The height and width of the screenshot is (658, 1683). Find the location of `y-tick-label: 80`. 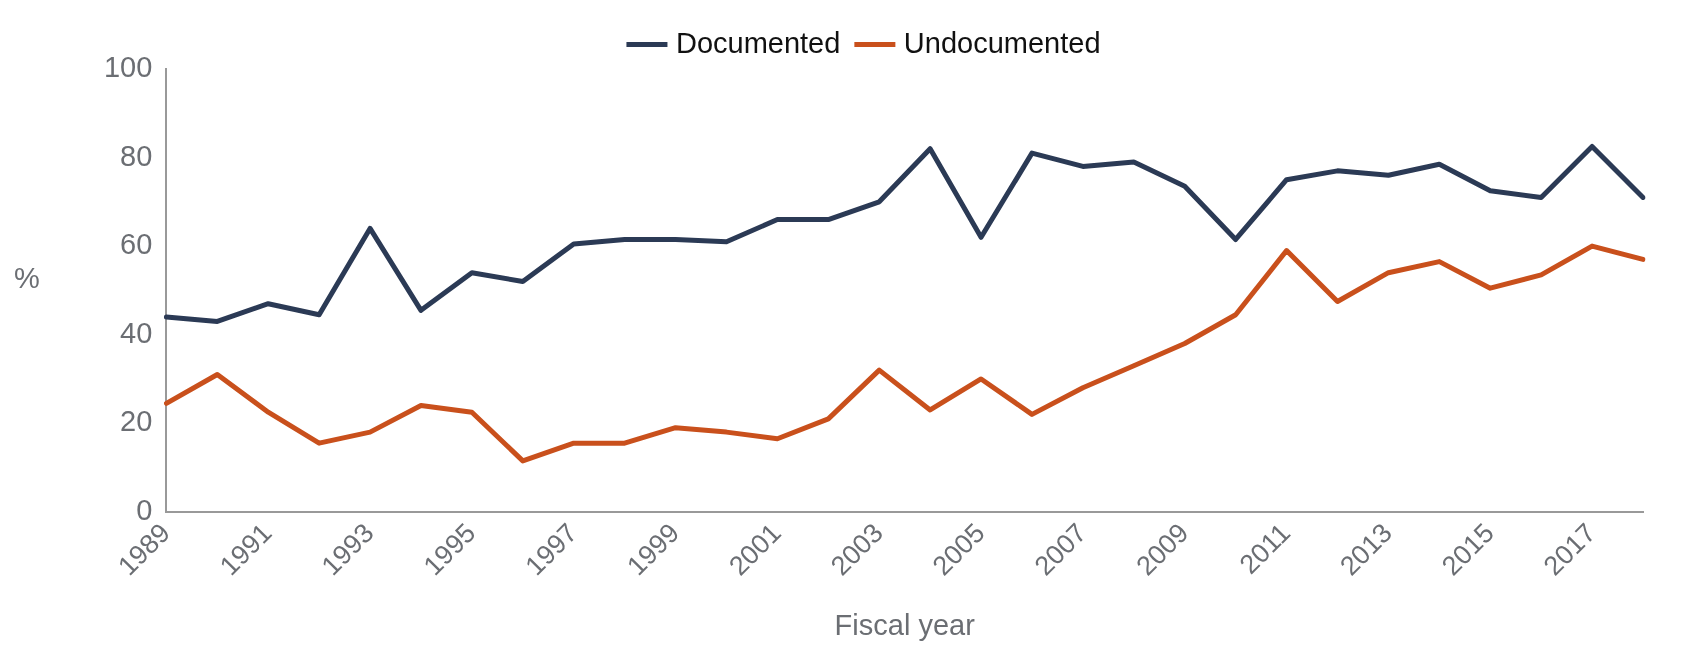

y-tick-label: 80 is located at coordinates (136, 155).